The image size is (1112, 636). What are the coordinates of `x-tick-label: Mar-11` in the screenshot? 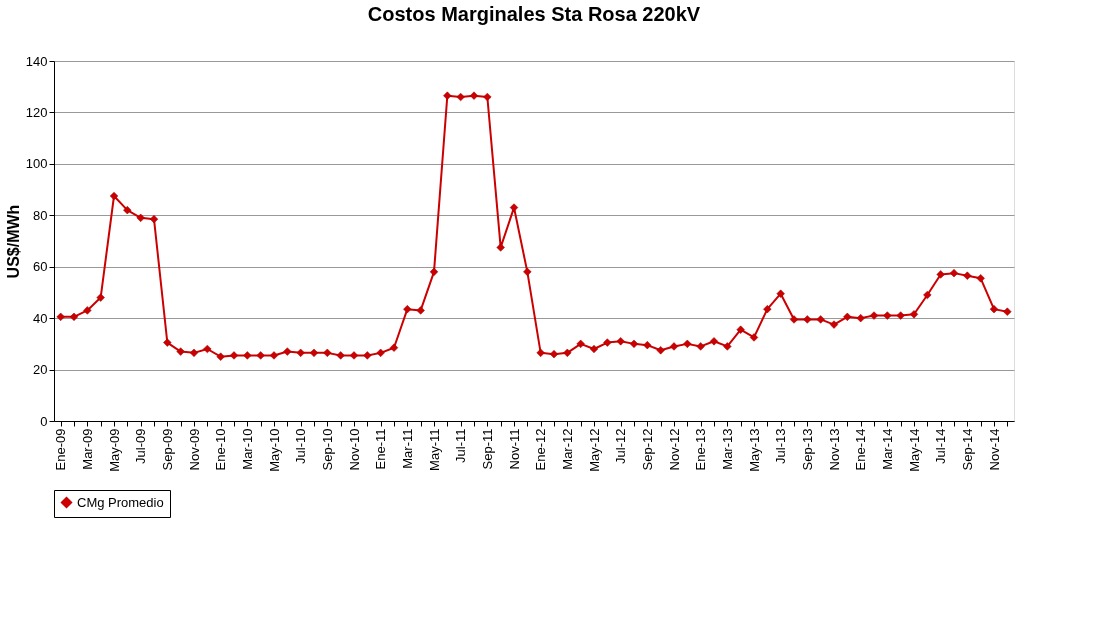 It's located at (407, 448).